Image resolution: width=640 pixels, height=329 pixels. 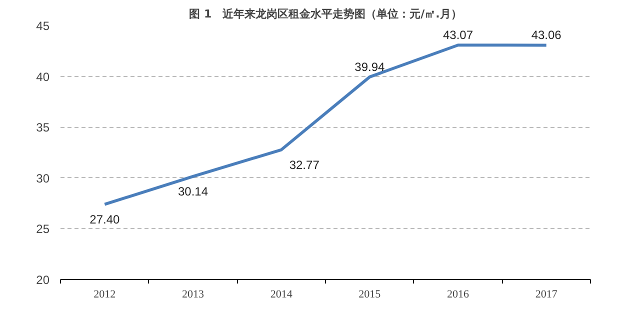 I want to click on text: 43.07, so click(x=458, y=35).